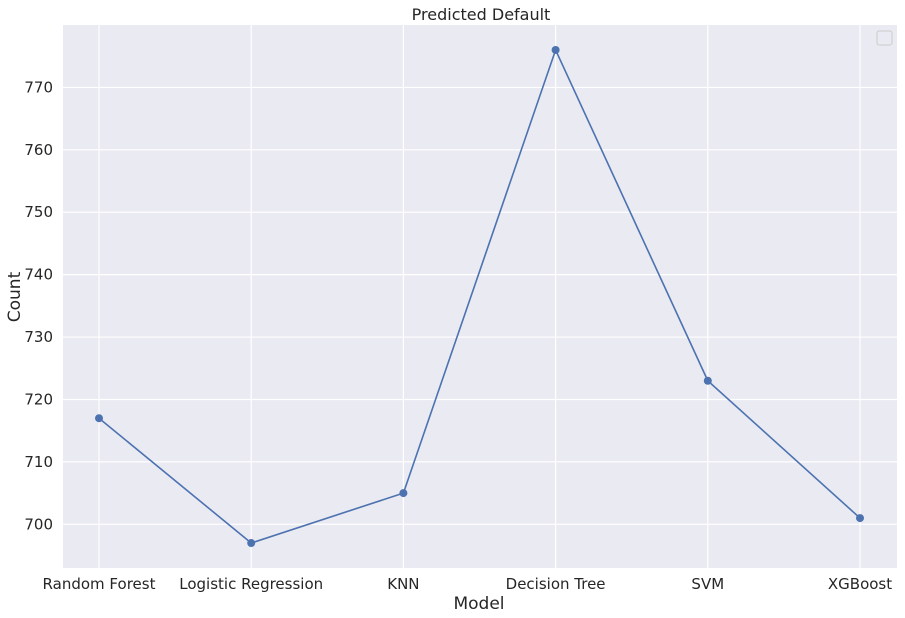 The height and width of the screenshot is (618, 905). Describe the element at coordinates (15, 296) in the screenshot. I see `y-axis-label: Count` at that location.